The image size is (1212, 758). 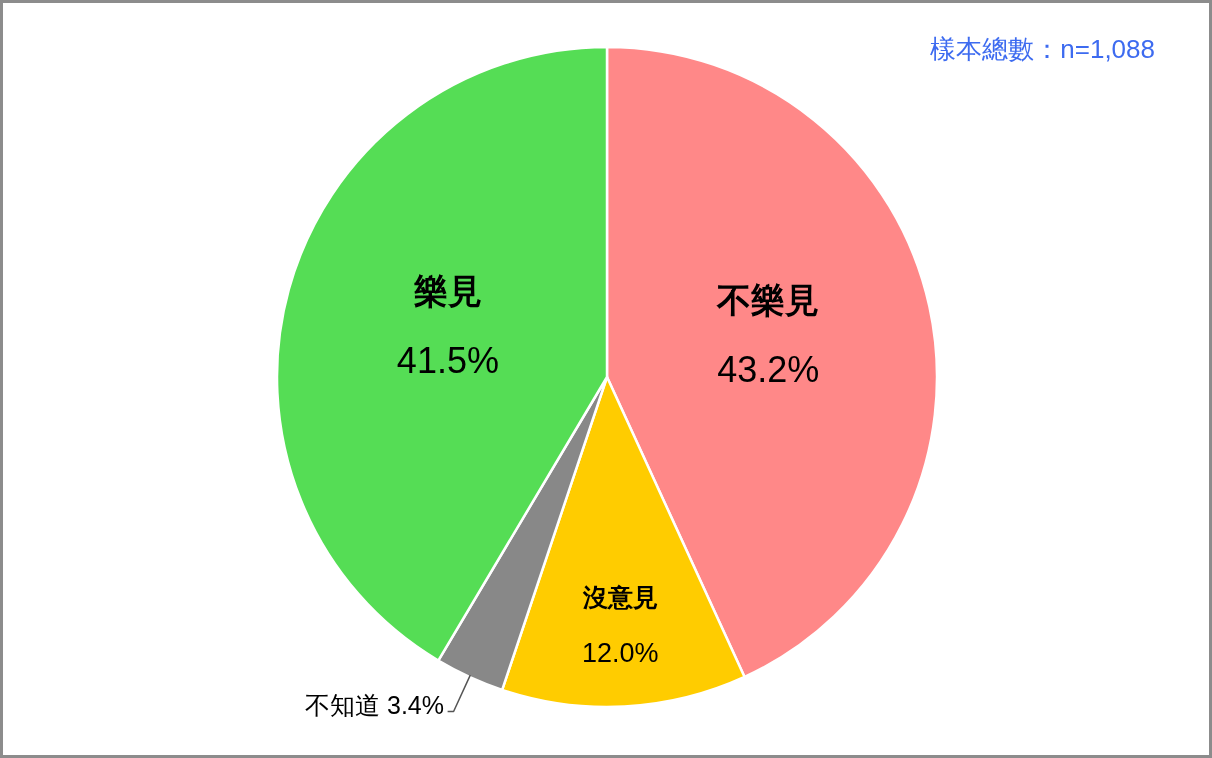 What do you see at coordinates (620, 653) in the screenshot?
I see `data-label: 12.0%` at bounding box center [620, 653].